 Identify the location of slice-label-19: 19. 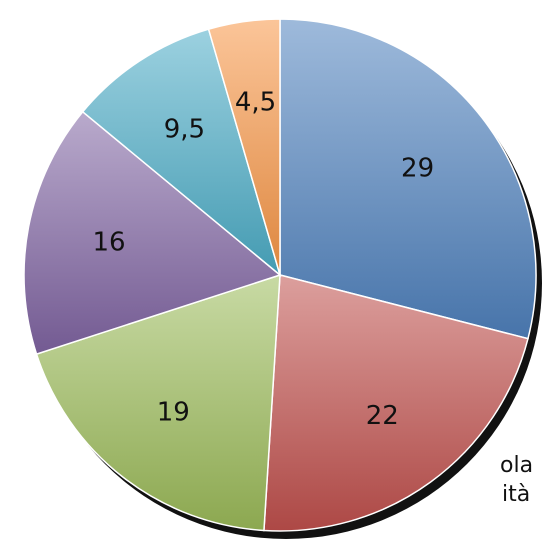
(173, 413).